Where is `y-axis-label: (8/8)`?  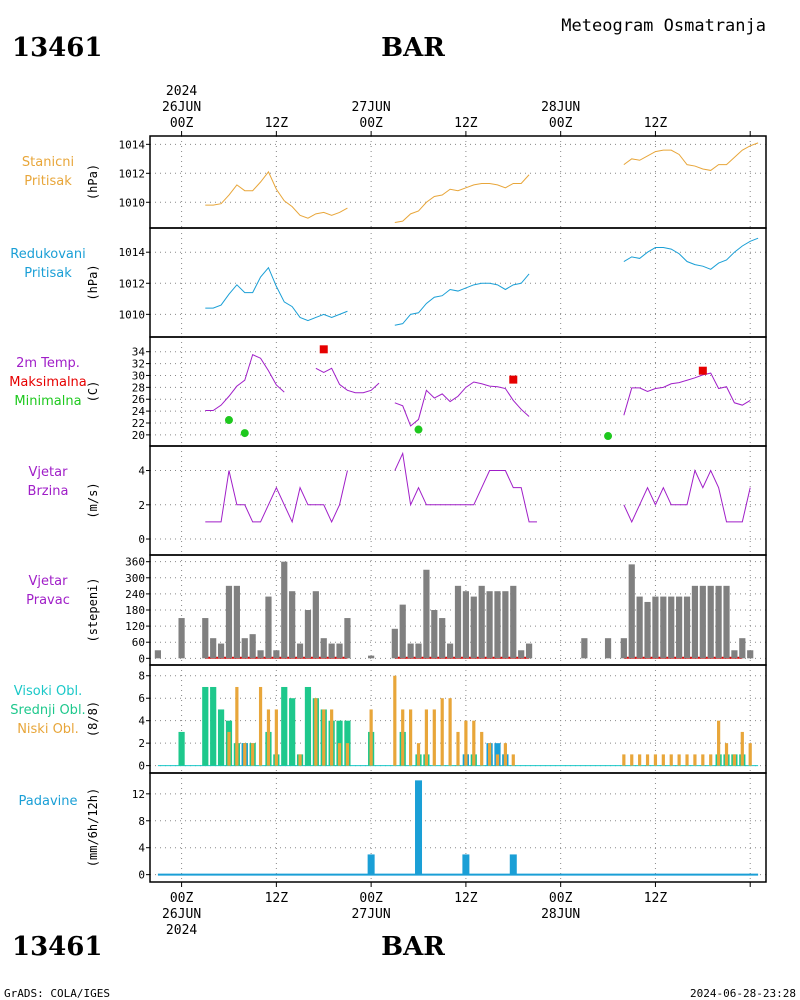 y-axis-label: (8/8) is located at coordinates (93, 719).